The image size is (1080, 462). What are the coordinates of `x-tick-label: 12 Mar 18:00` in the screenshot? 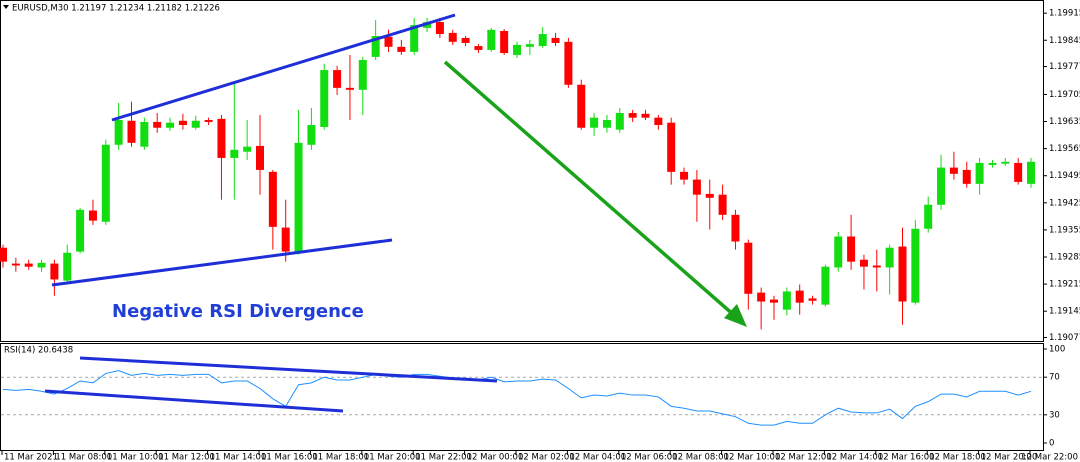 It's located at (957, 457).